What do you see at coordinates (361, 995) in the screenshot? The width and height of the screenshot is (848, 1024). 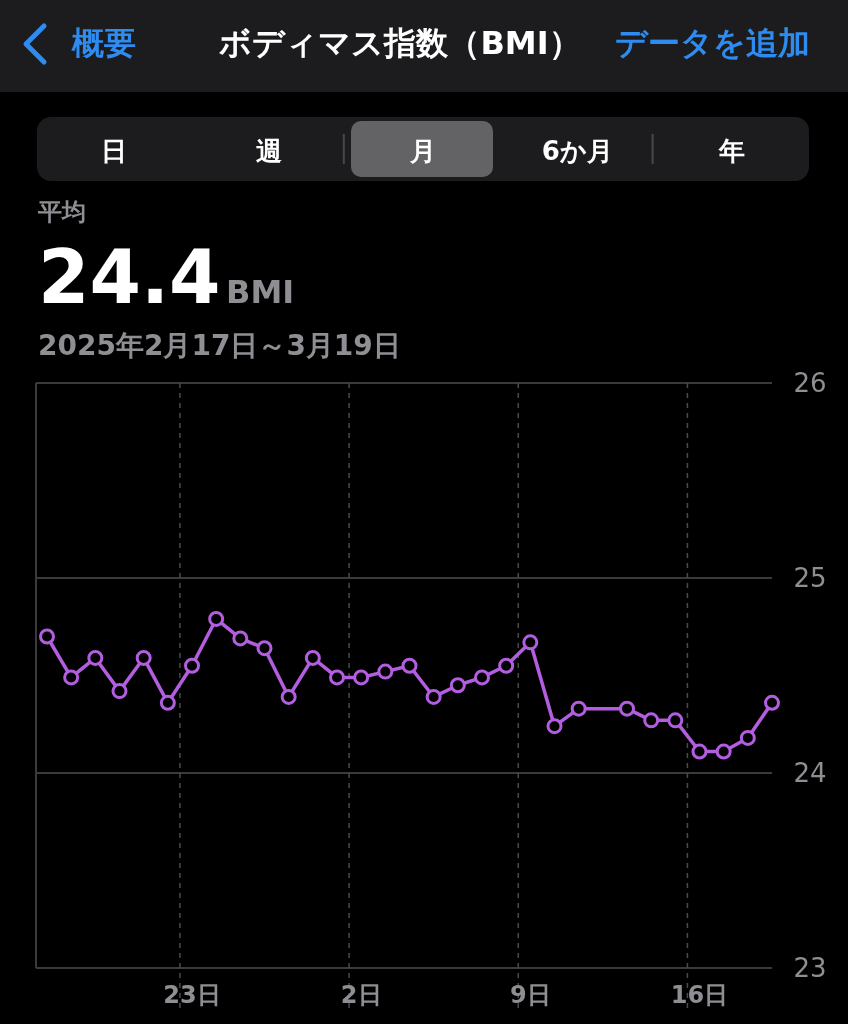 I see `x-tick-label: 2日` at bounding box center [361, 995].